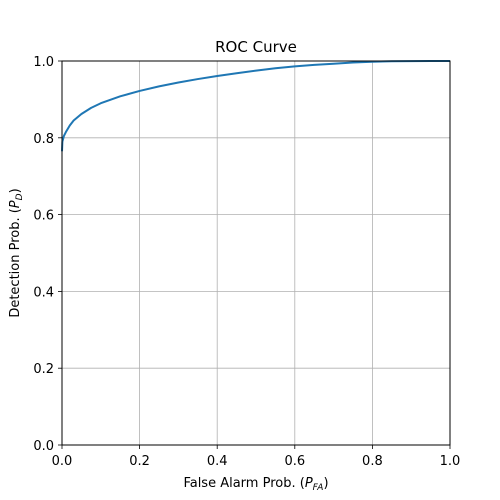  What do you see at coordinates (139, 461) in the screenshot?
I see `x-tick-label: 0.2` at bounding box center [139, 461].